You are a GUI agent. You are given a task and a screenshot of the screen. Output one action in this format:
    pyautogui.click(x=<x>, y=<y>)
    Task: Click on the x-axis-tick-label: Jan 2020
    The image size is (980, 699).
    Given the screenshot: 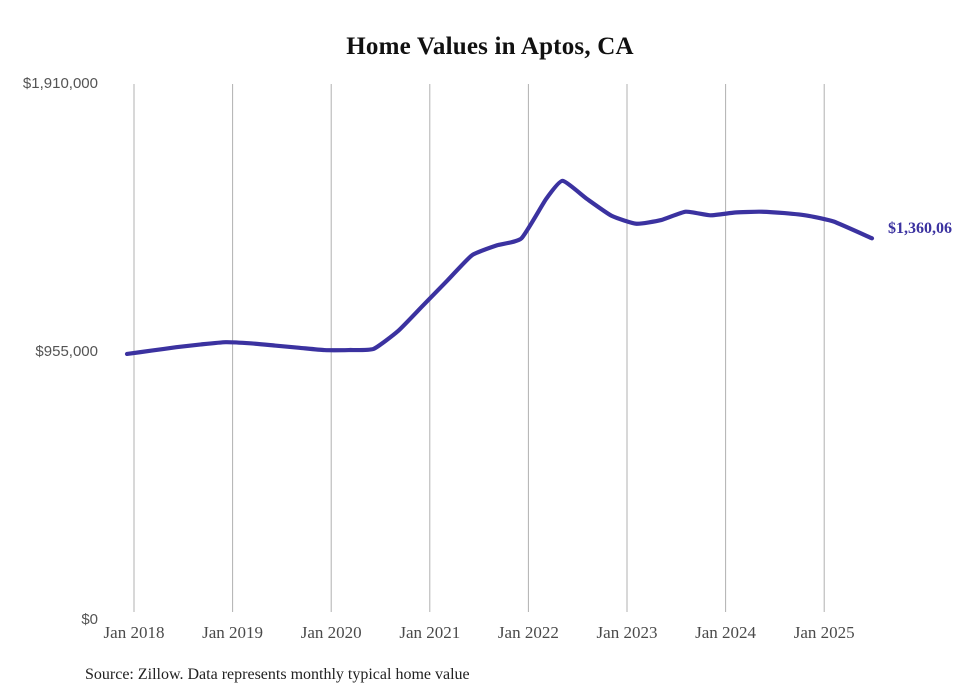 What is the action you would take?
    pyautogui.click(x=331, y=632)
    